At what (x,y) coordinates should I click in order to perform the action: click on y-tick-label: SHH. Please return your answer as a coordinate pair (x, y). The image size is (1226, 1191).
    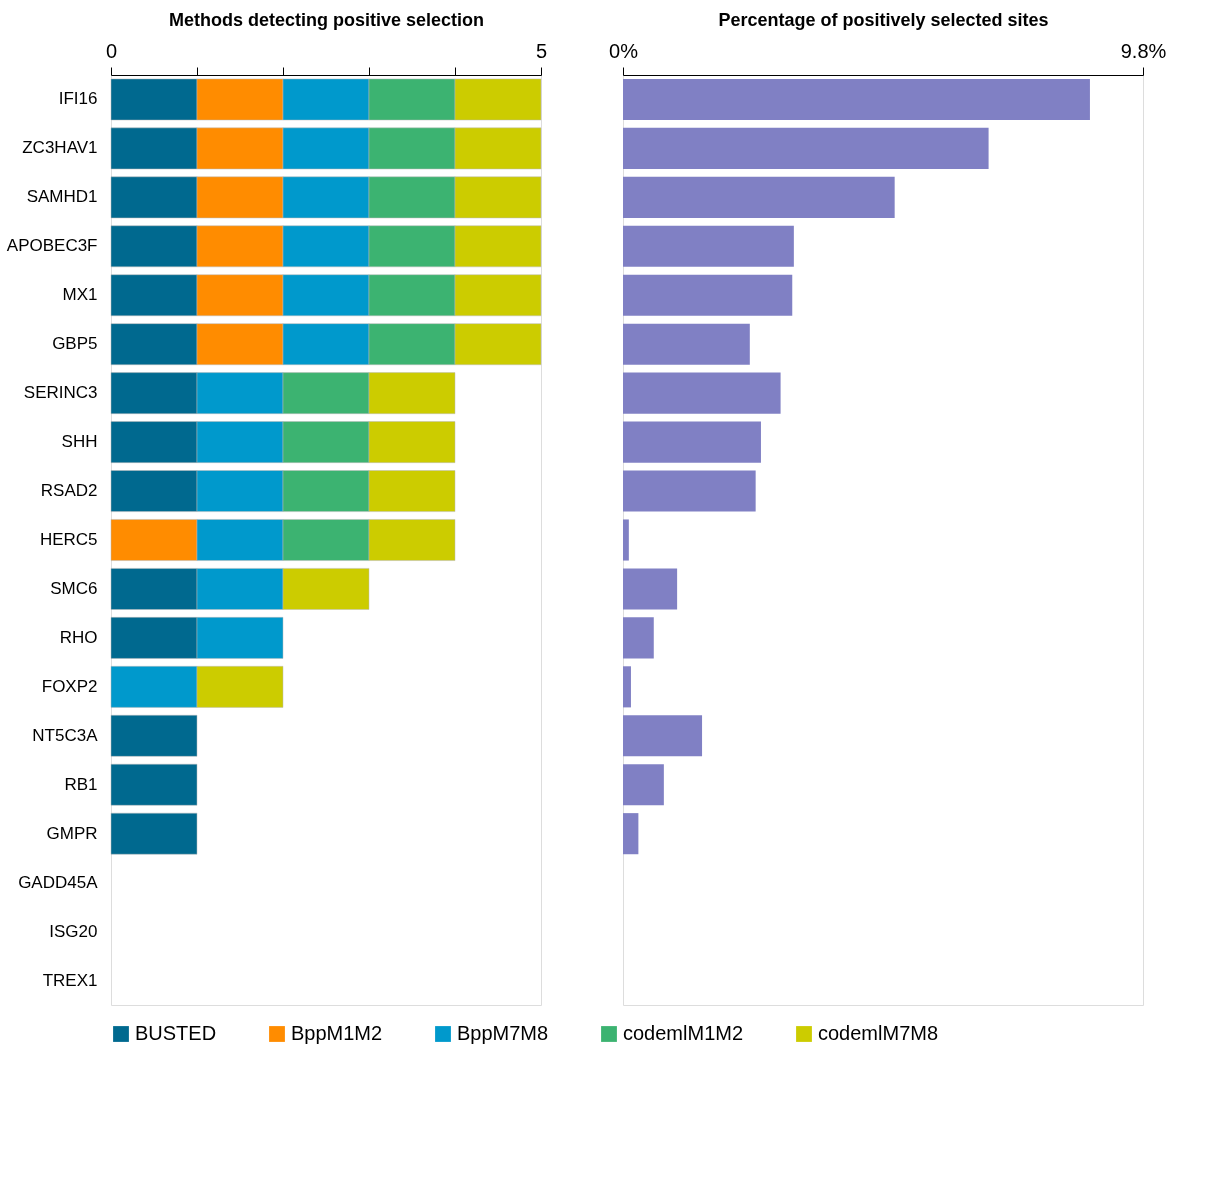
    Looking at the image, I should click on (79, 442).